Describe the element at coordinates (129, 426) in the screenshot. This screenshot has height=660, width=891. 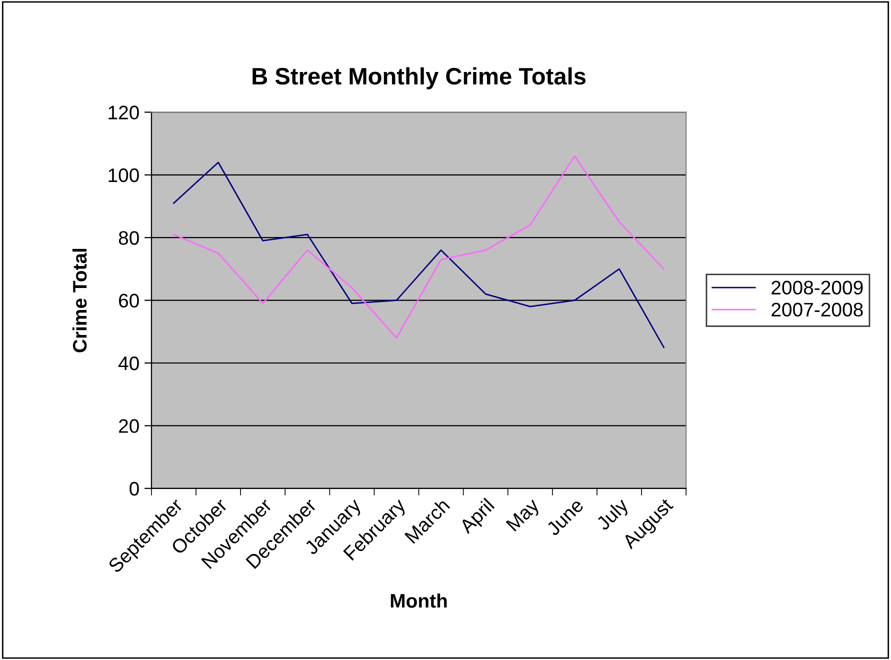
I see `y-tick-label: 20` at that location.